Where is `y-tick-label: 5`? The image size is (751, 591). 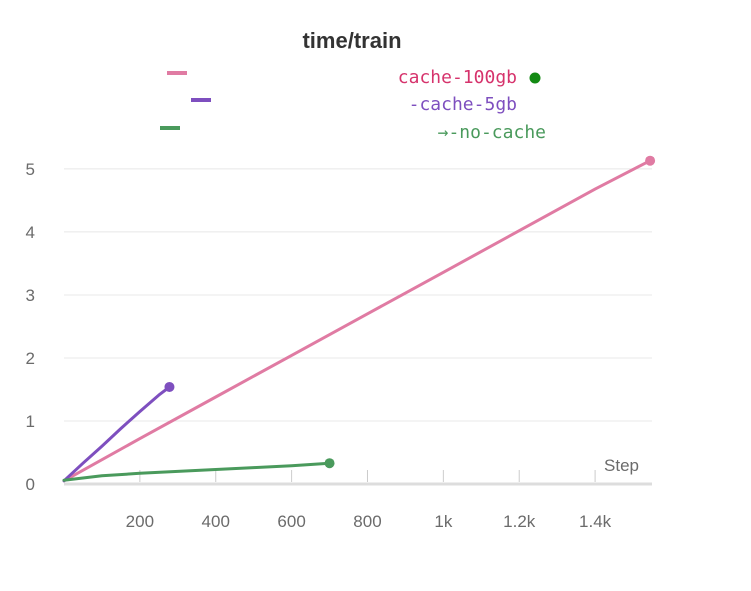 y-tick-label: 5 is located at coordinates (30, 169).